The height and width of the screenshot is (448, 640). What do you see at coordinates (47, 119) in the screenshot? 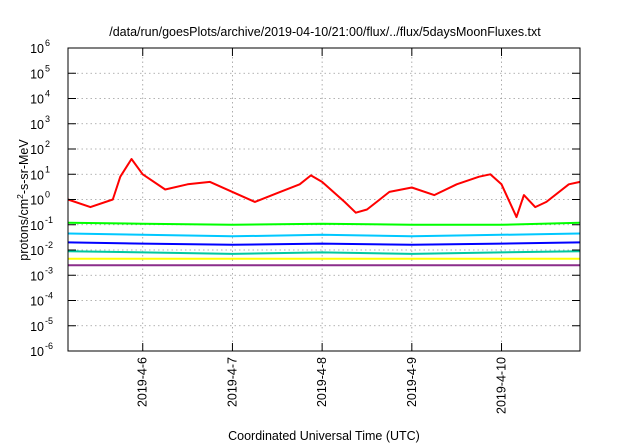
I see `y-tick-label-sup: 3` at bounding box center [47, 119].